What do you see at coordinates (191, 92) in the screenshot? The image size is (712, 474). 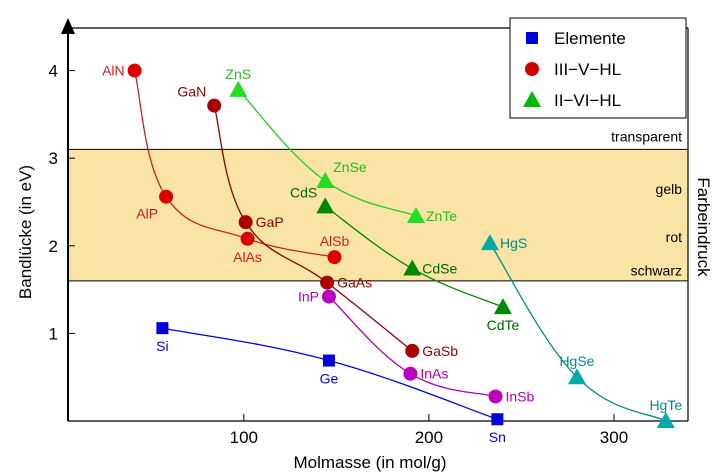 I see `point-label-gan: GaN` at bounding box center [191, 92].